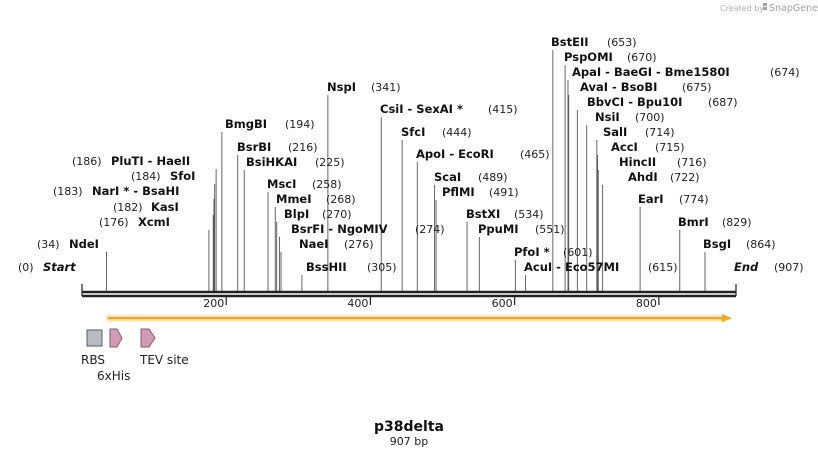 This screenshot has height=457, width=818. What do you see at coordinates (93, 360) in the screenshot?
I see `feature-label-rbs: RBS` at bounding box center [93, 360].